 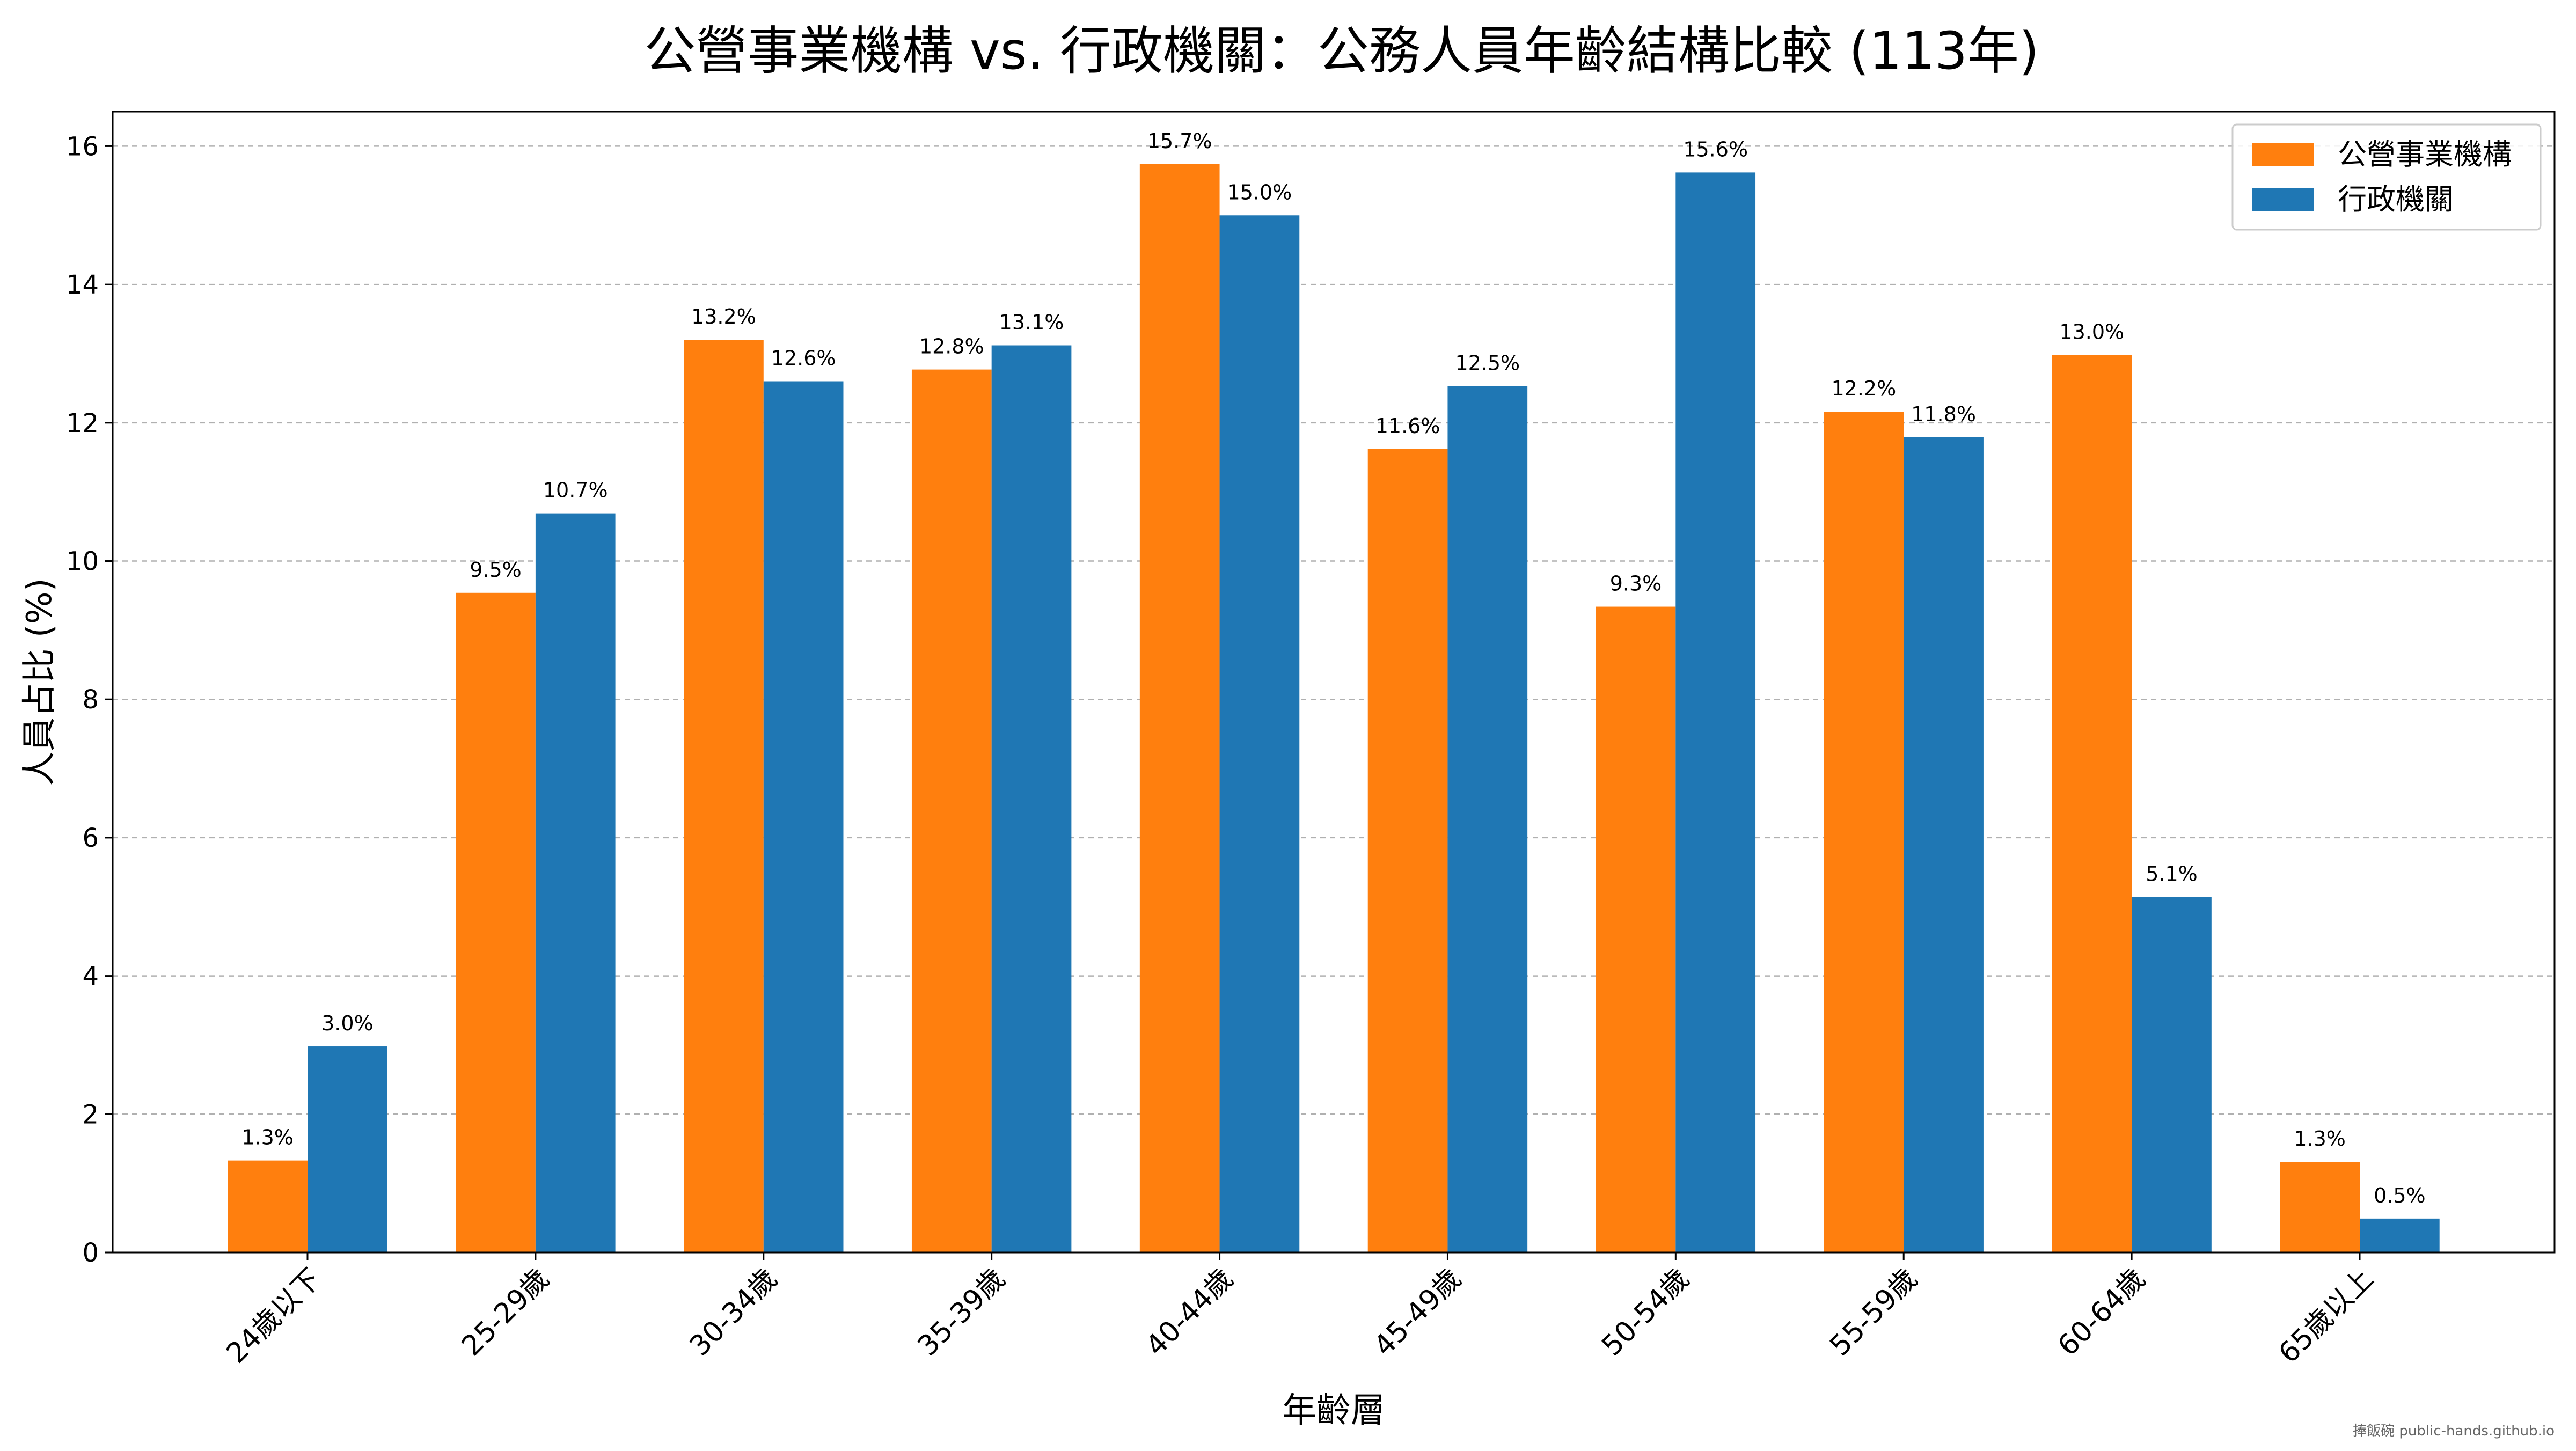 I want to click on y-axis: 0 2 4 6 8 10 12 14 16, so click(x=89, y=699).